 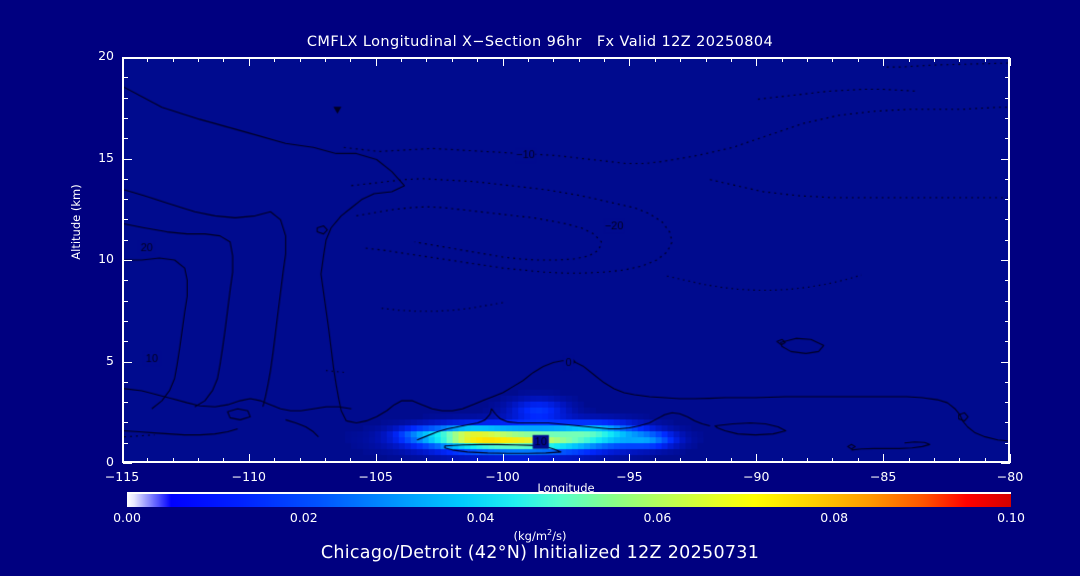 I want to click on colorbar-units-label: (kg/m2/s), so click(x=540, y=535).